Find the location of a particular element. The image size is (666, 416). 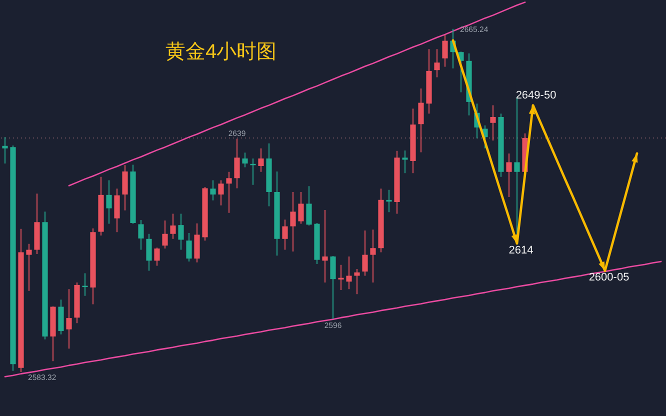

annotation: 2600-05 is located at coordinates (609, 278).